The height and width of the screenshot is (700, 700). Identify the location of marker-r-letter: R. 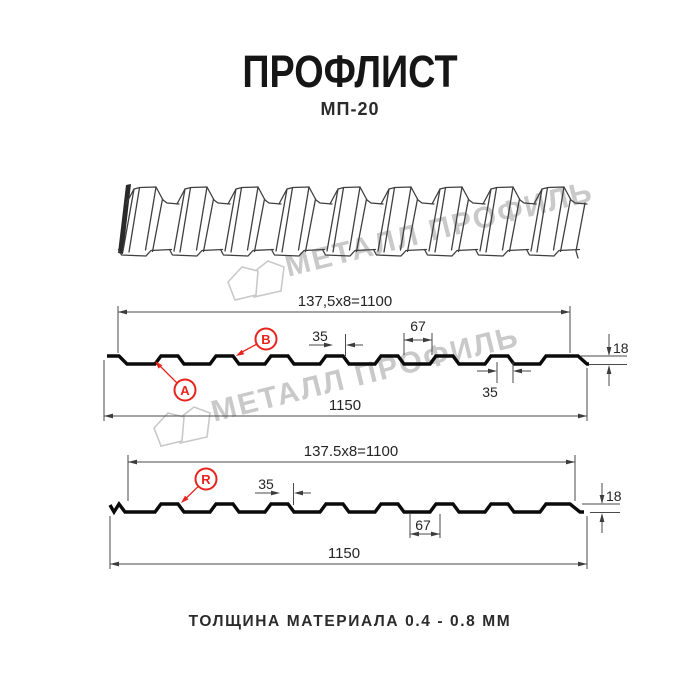
(206, 479).